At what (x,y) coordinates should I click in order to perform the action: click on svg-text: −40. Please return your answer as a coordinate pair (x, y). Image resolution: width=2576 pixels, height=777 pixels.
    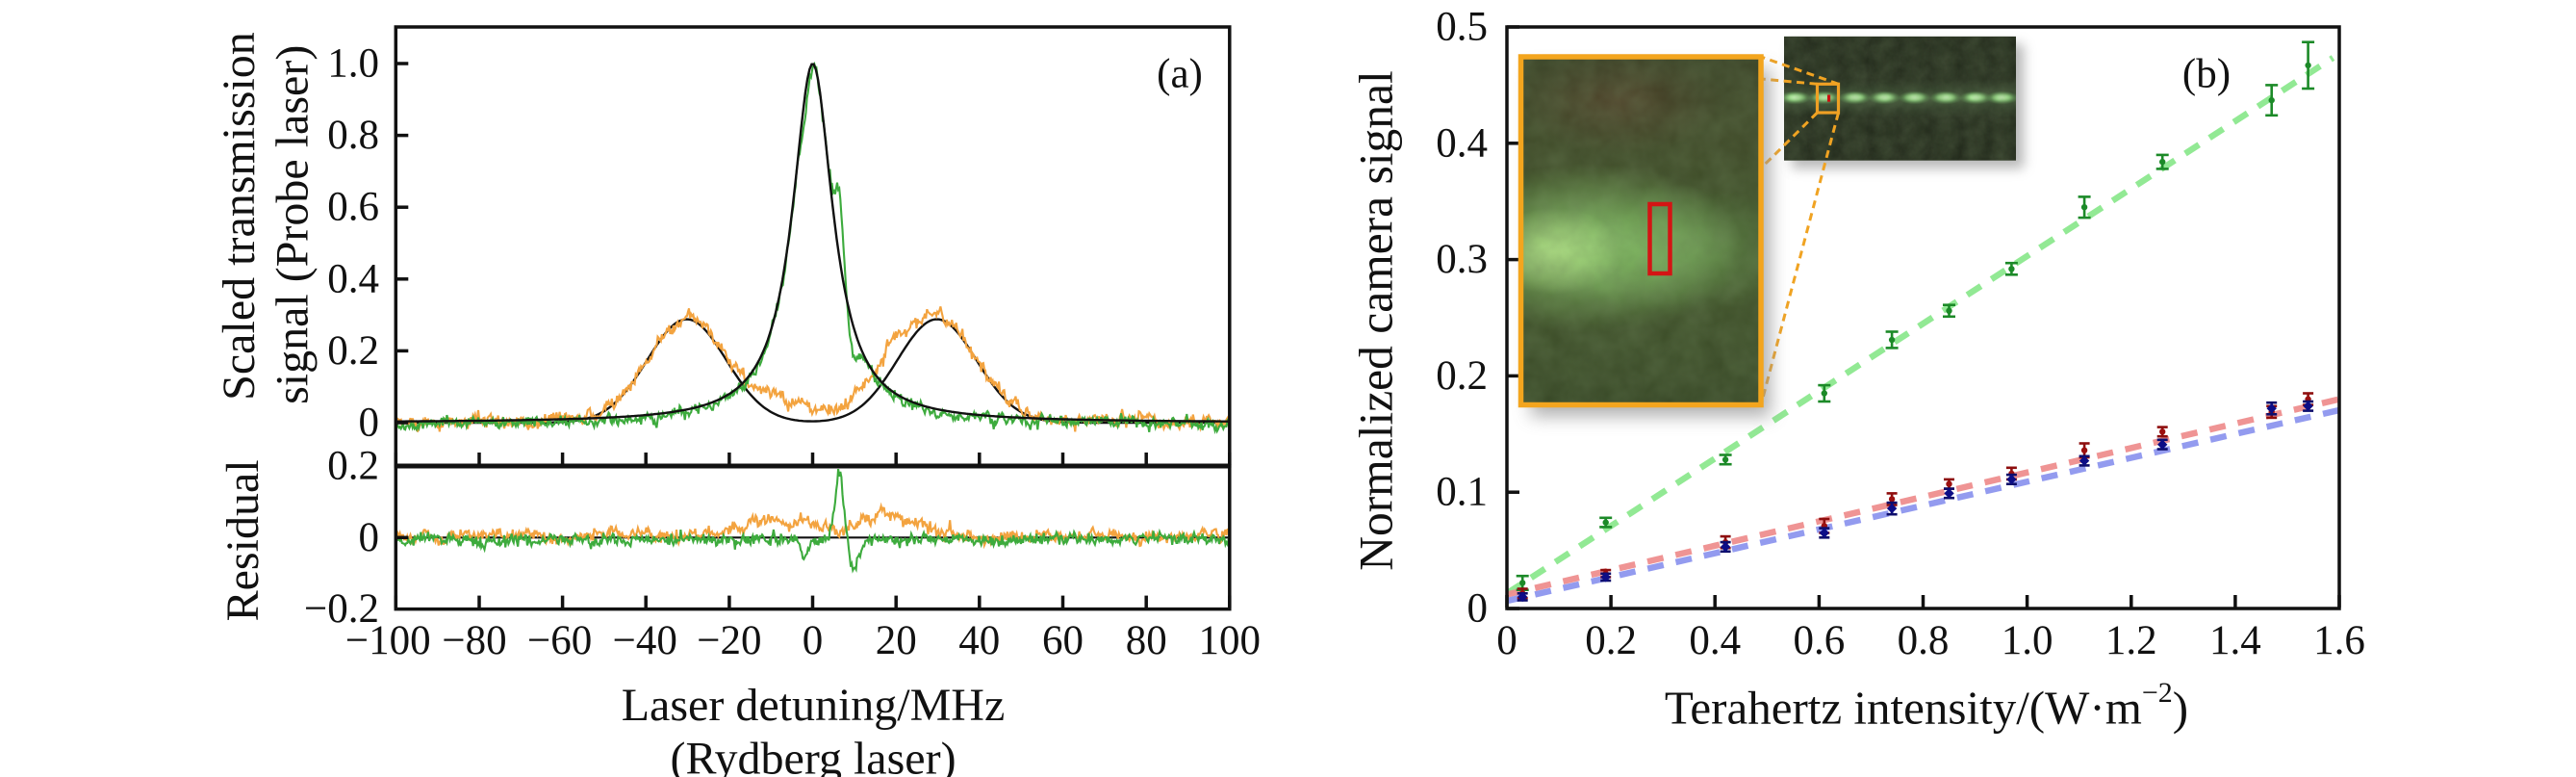
    Looking at the image, I should click on (645, 640).